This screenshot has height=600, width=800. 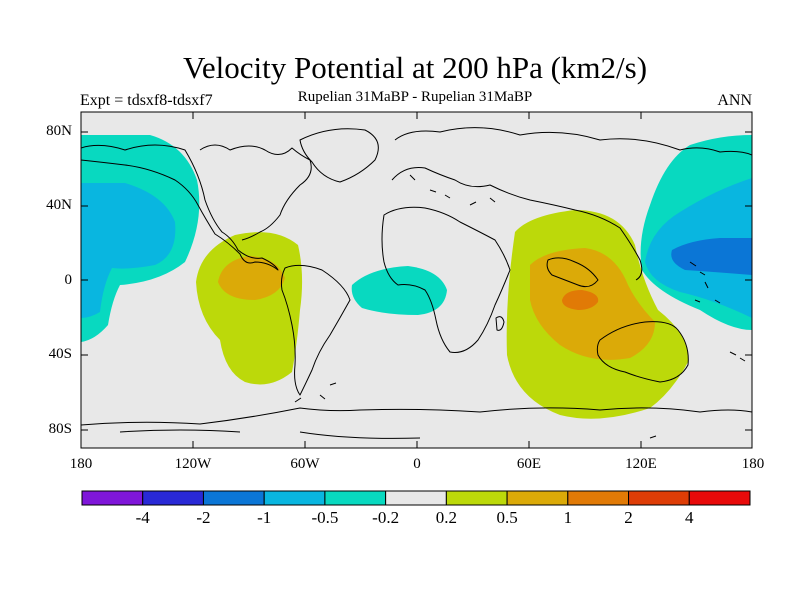 What do you see at coordinates (305, 464) in the screenshot?
I see `lon-label: 60W` at bounding box center [305, 464].